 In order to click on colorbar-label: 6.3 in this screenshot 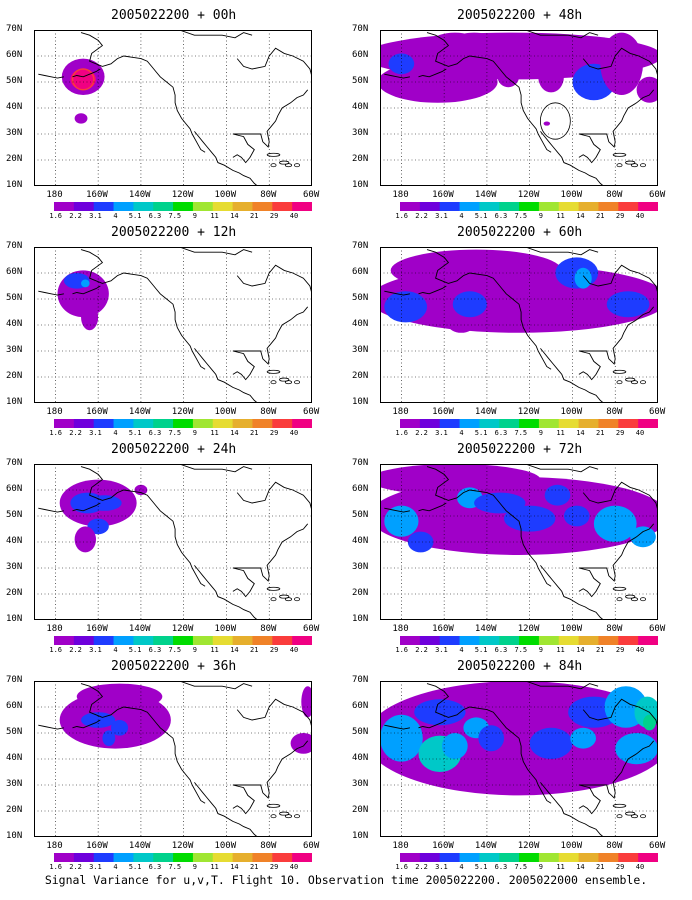, I will do `click(501, 433)`.